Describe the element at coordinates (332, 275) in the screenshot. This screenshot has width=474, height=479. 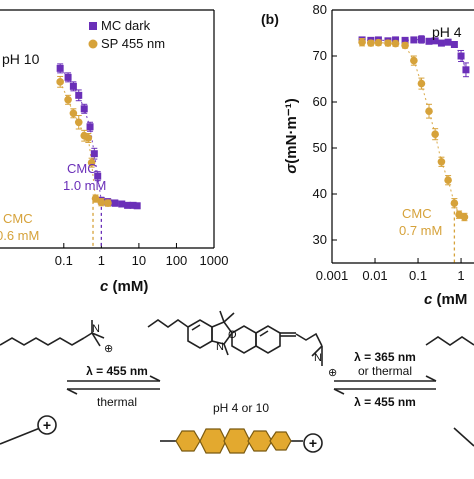
I see `x-tick-label: 0.001` at that location.